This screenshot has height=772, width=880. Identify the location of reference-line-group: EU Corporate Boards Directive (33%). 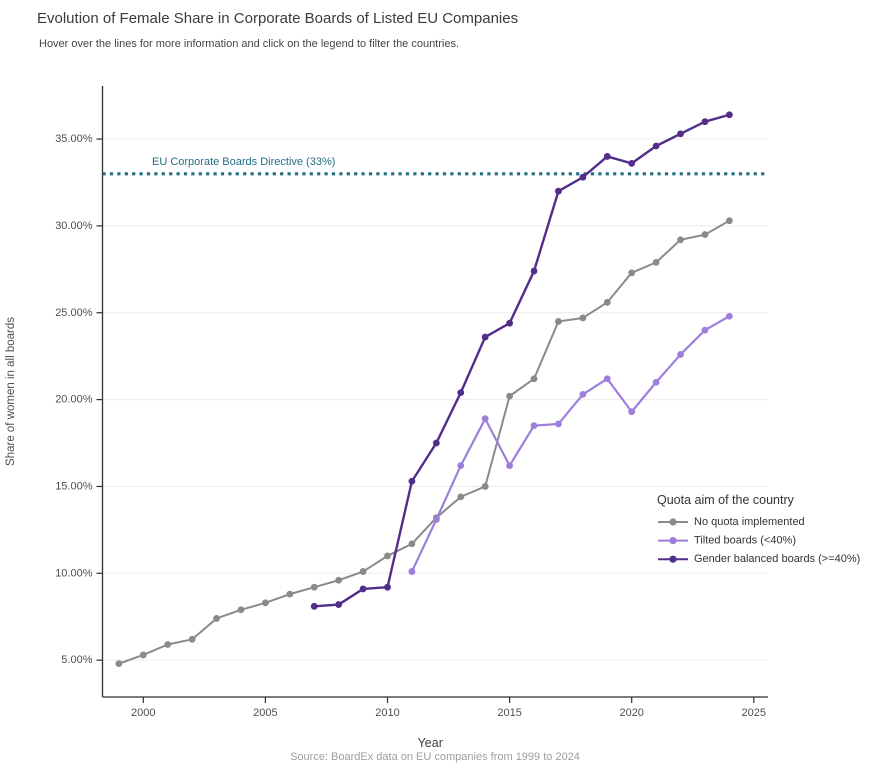
(435, 166).